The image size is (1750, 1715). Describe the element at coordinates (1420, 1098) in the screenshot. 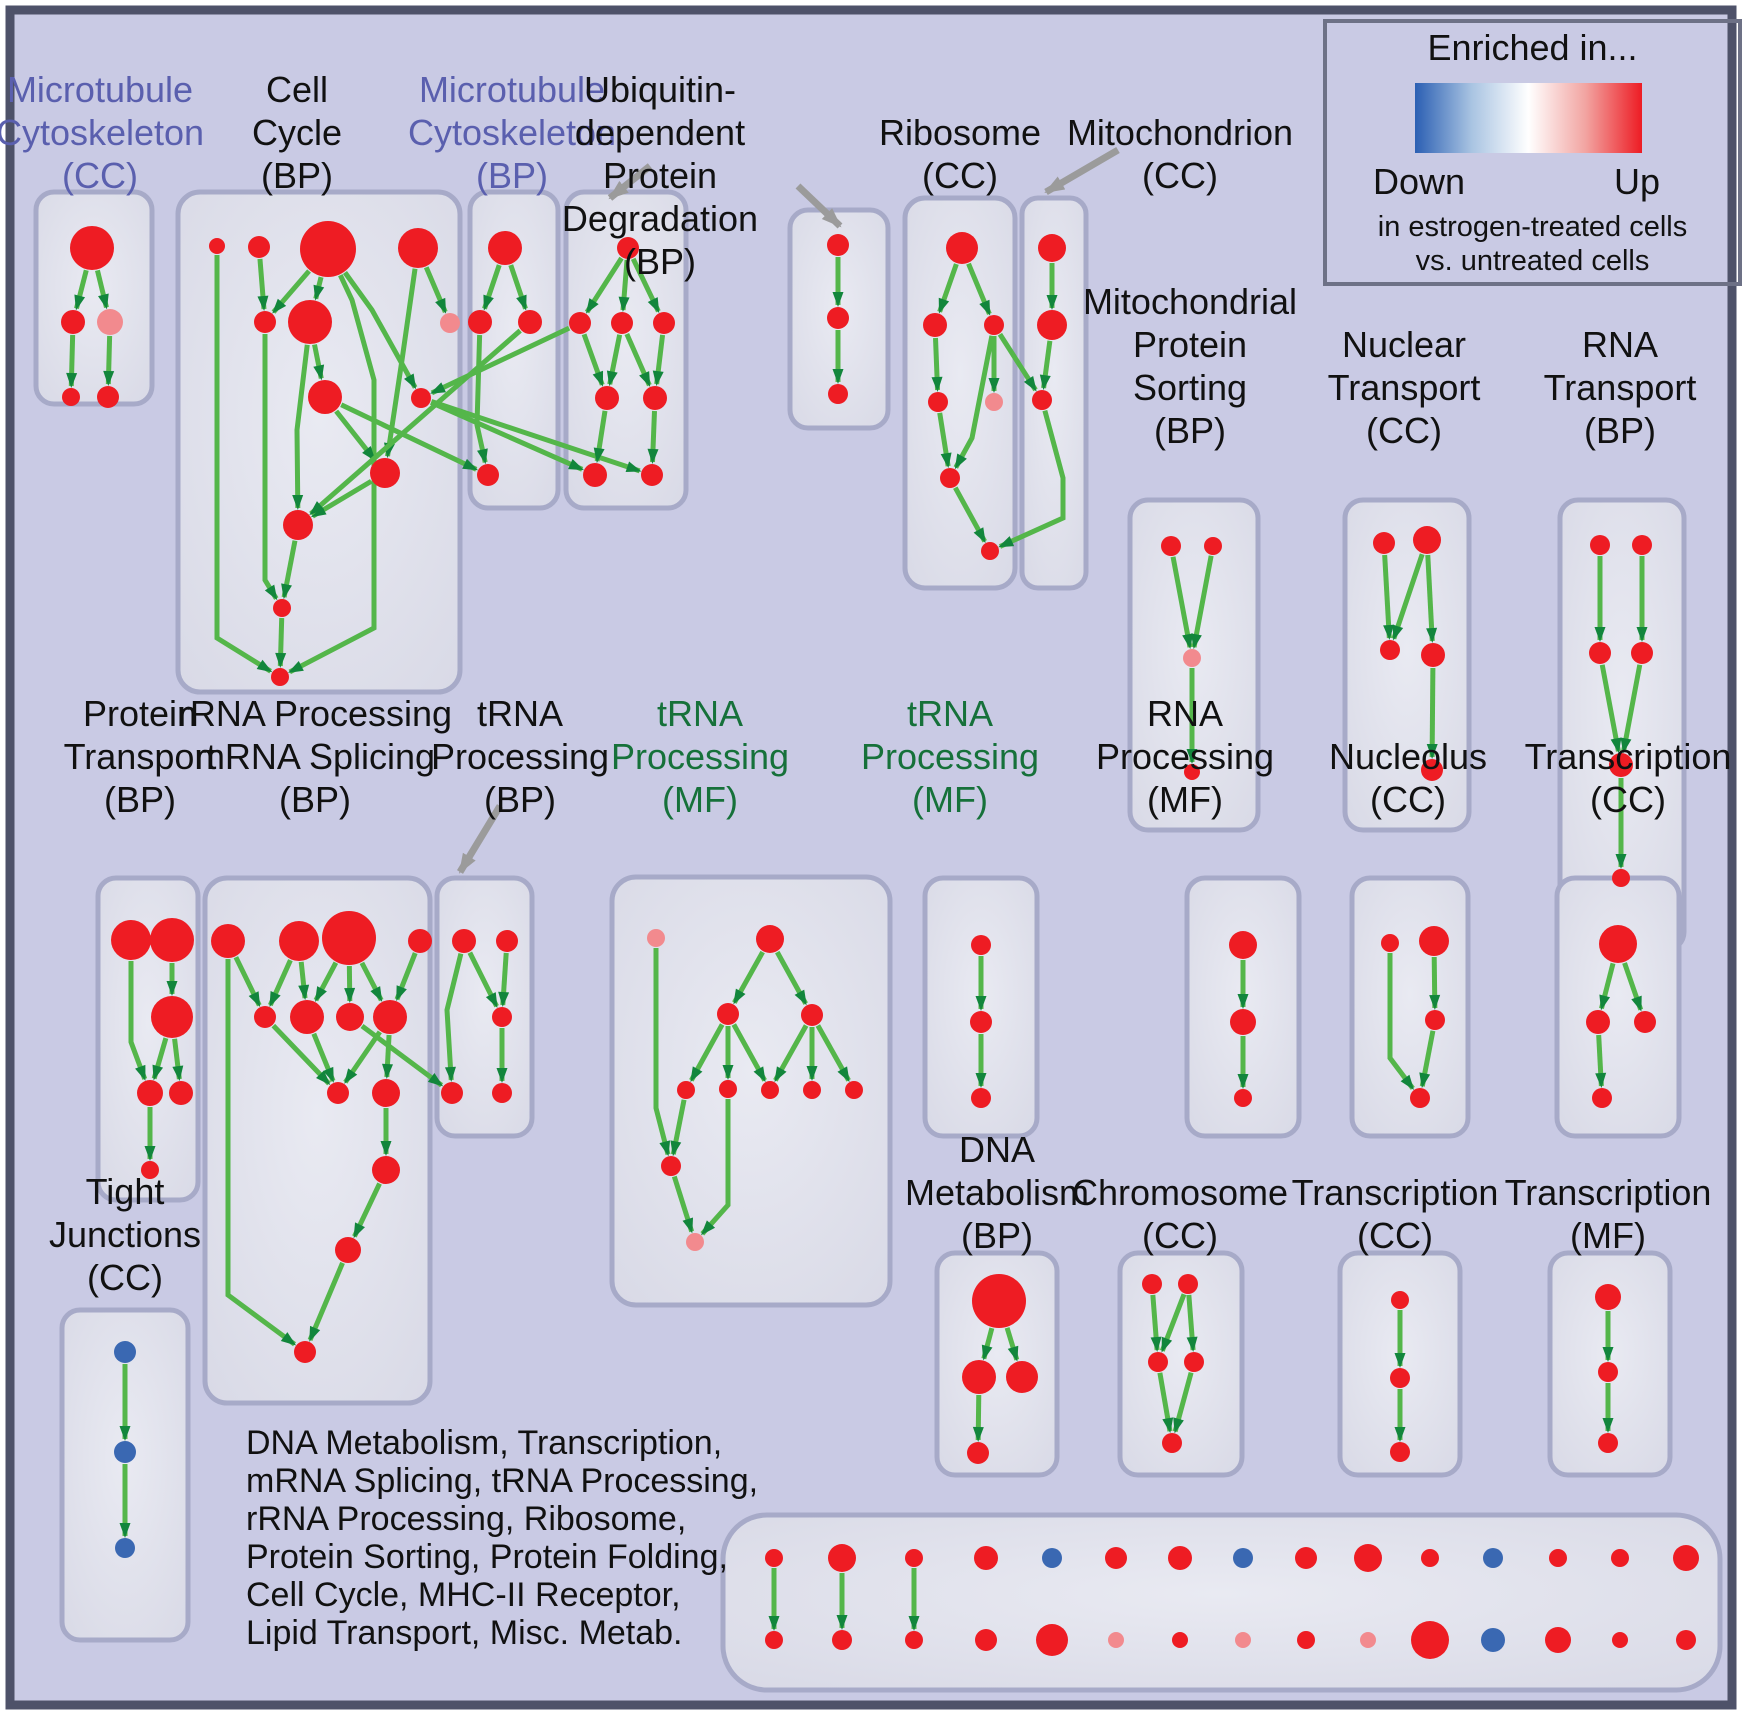

I see `go-term-node-k4` at that location.